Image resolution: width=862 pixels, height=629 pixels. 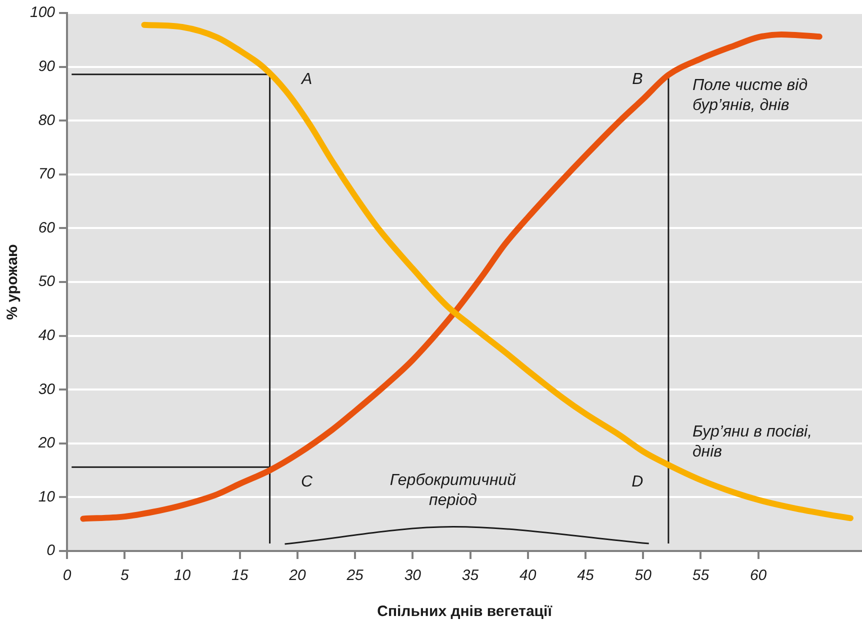 I want to click on x-tick-label: 25, so click(x=355, y=575).